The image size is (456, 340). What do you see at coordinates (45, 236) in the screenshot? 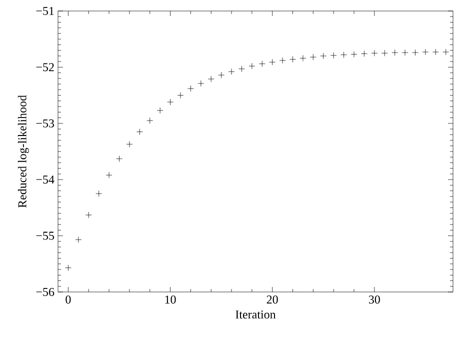
I see `y-tick-label: −55` at bounding box center [45, 236].